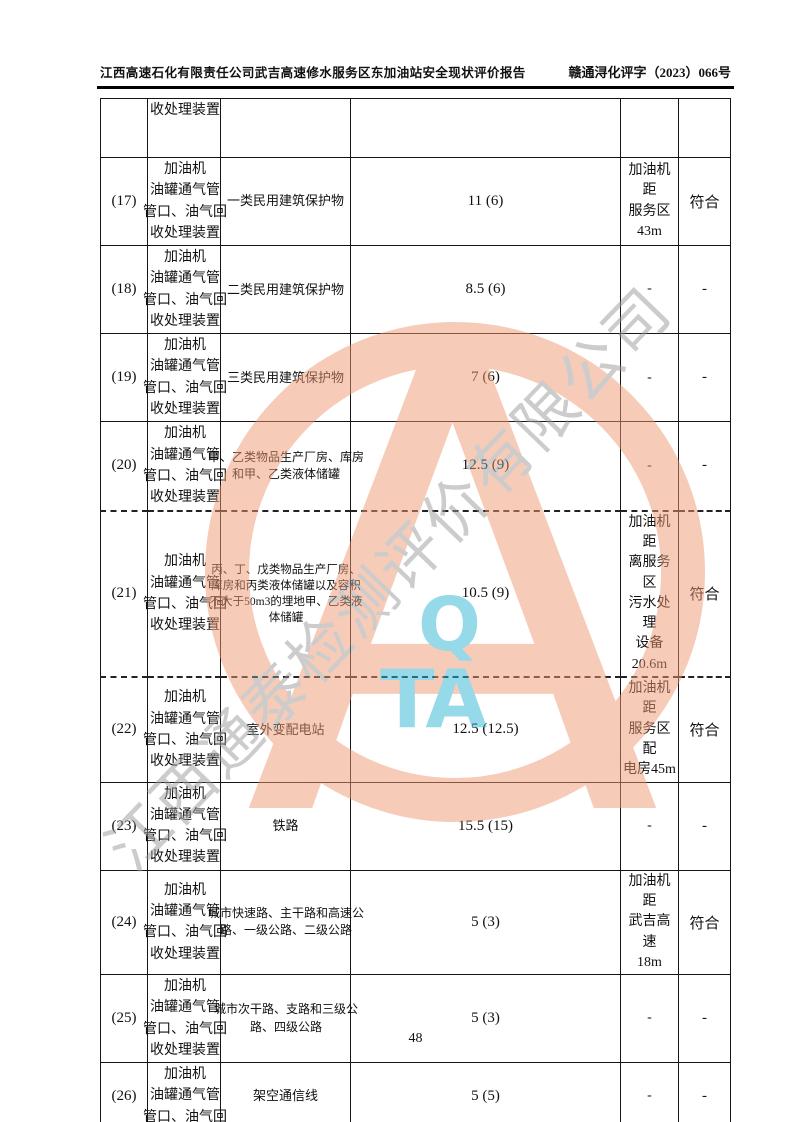 The image size is (793, 1122). I want to click on header-divider, so click(415, 87).